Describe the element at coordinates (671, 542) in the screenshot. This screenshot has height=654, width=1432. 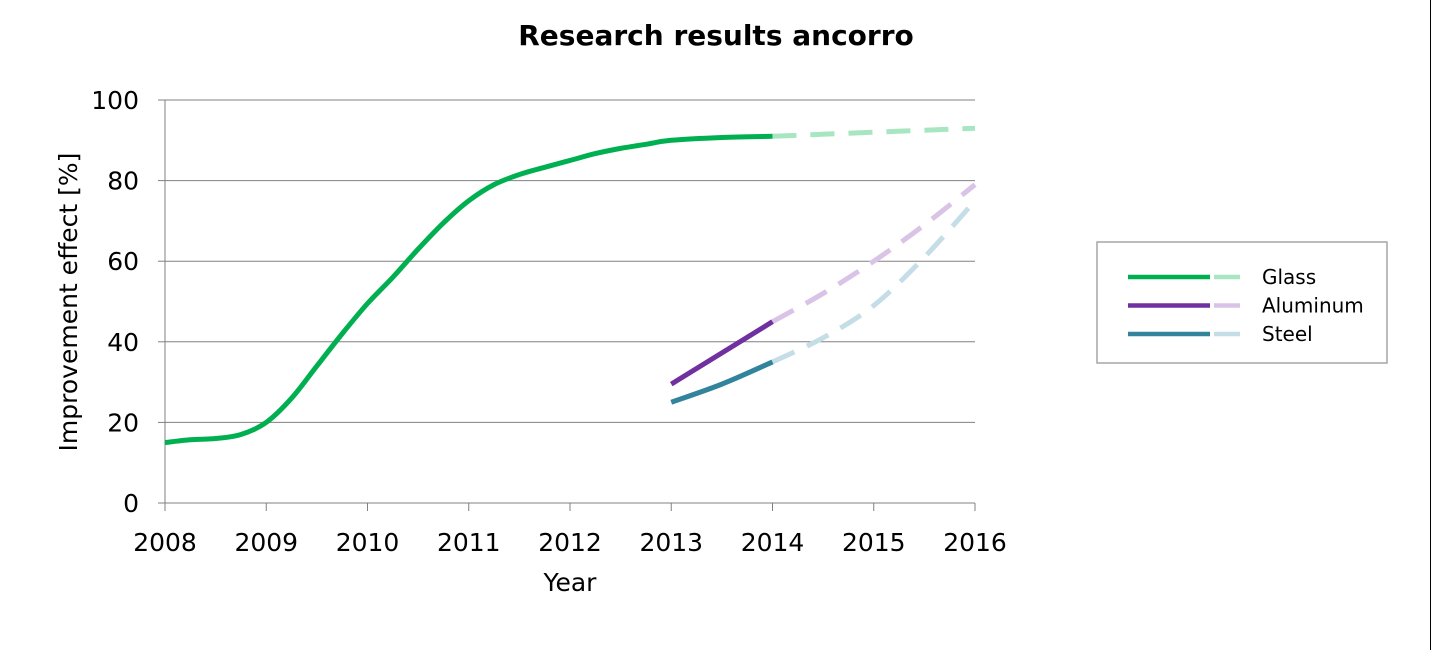
I see `x-tick-label: 2013` at that location.